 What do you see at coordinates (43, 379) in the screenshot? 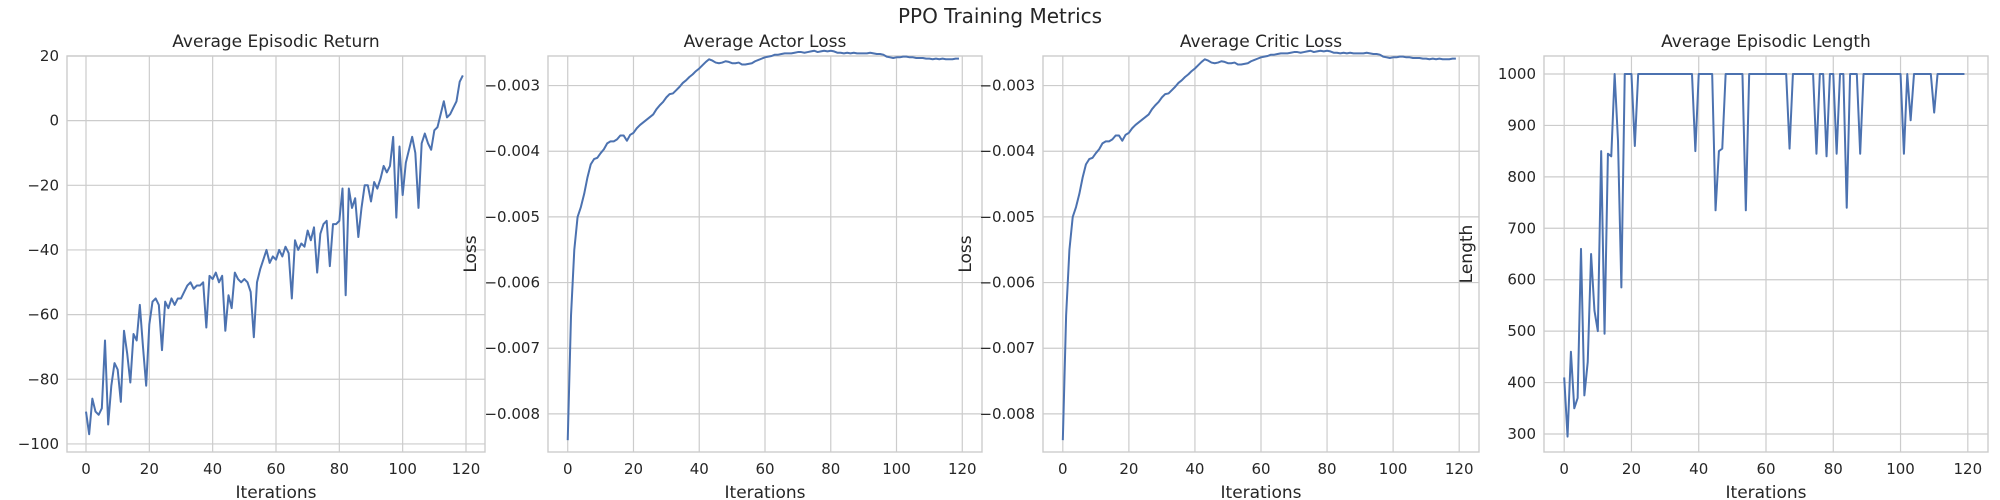
I see `y-tick-label: −80` at bounding box center [43, 379].